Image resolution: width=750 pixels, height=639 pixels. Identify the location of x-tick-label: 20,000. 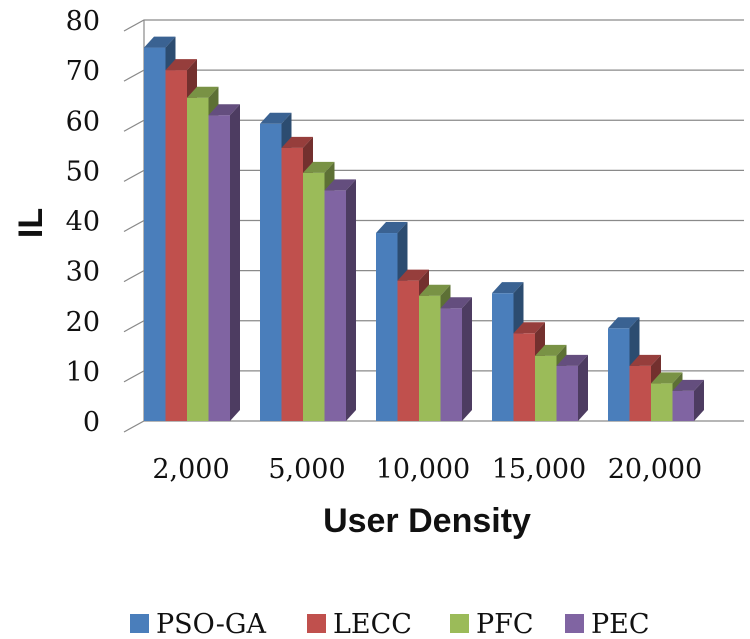
(655, 469).